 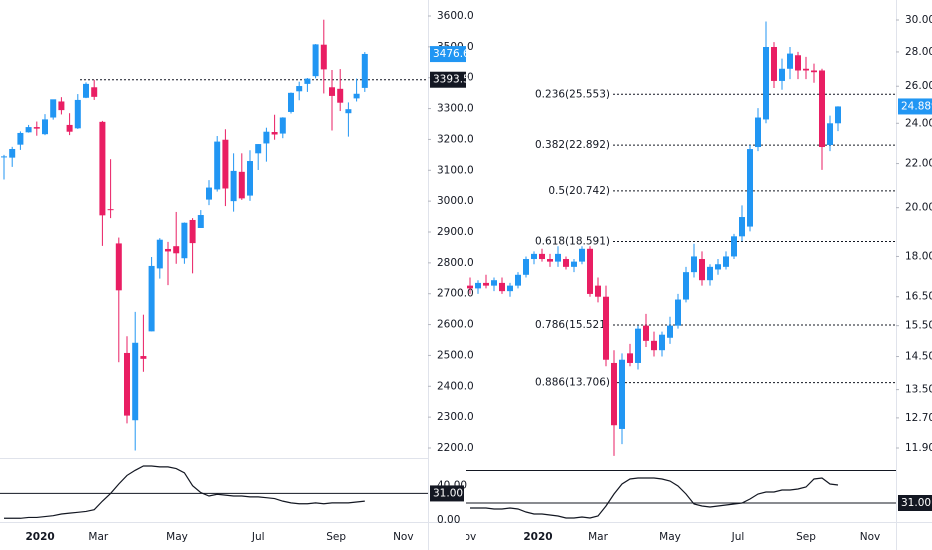 I want to click on y-tick-label: 16.500, so click(x=918, y=297).